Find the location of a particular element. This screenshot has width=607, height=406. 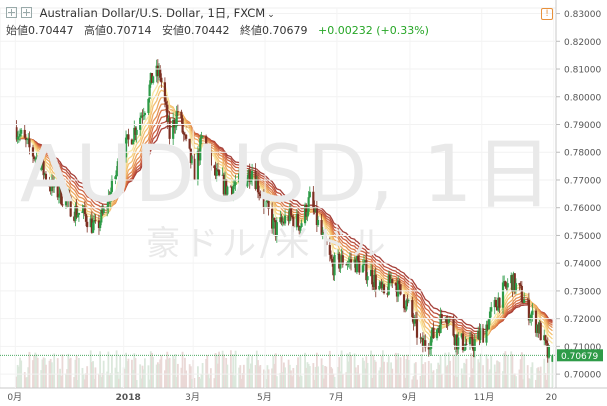

y-tick-label: 0.76000 is located at coordinates (582, 209).